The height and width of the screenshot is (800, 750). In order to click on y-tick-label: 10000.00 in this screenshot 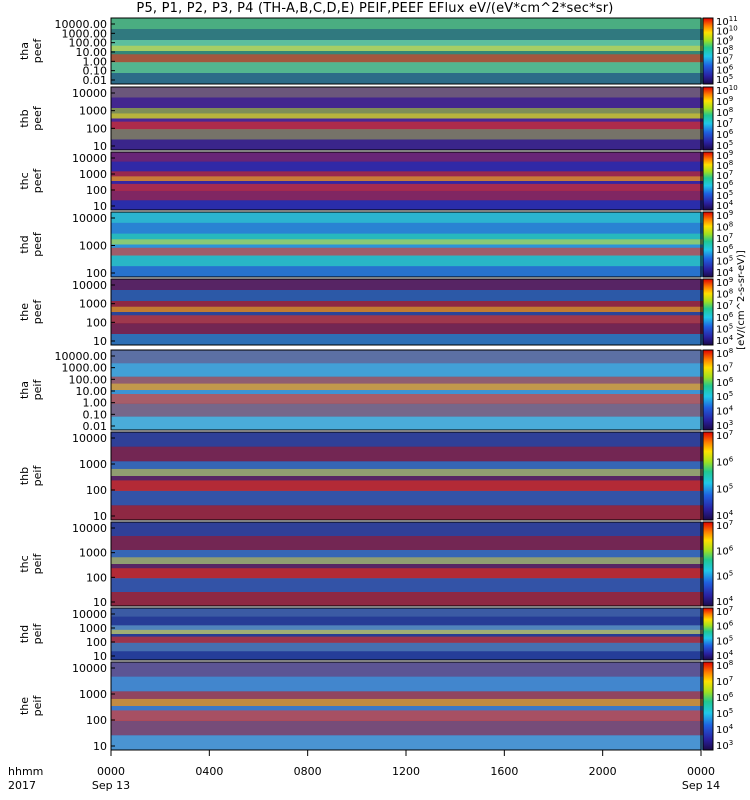, I will do `click(81, 24)`.